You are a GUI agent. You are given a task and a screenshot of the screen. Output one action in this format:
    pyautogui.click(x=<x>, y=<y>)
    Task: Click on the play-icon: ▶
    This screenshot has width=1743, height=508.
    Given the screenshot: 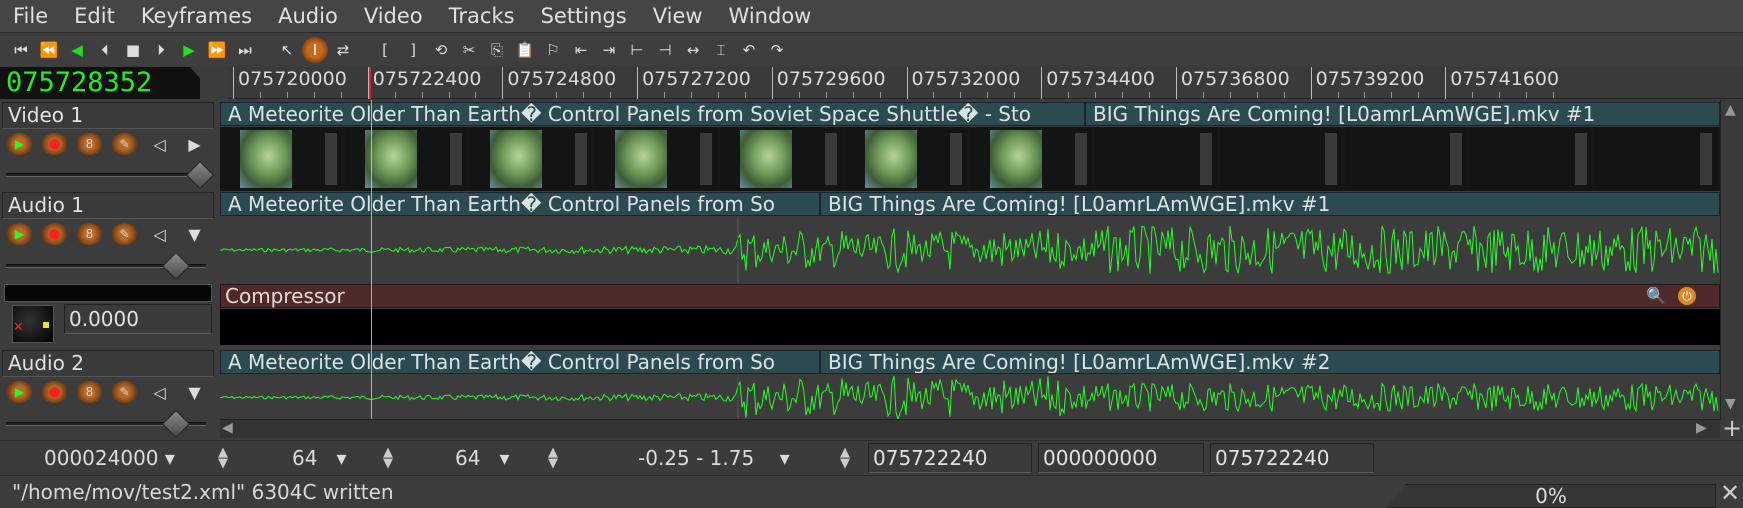 What is the action you would take?
    pyautogui.click(x=189, y=50)
    